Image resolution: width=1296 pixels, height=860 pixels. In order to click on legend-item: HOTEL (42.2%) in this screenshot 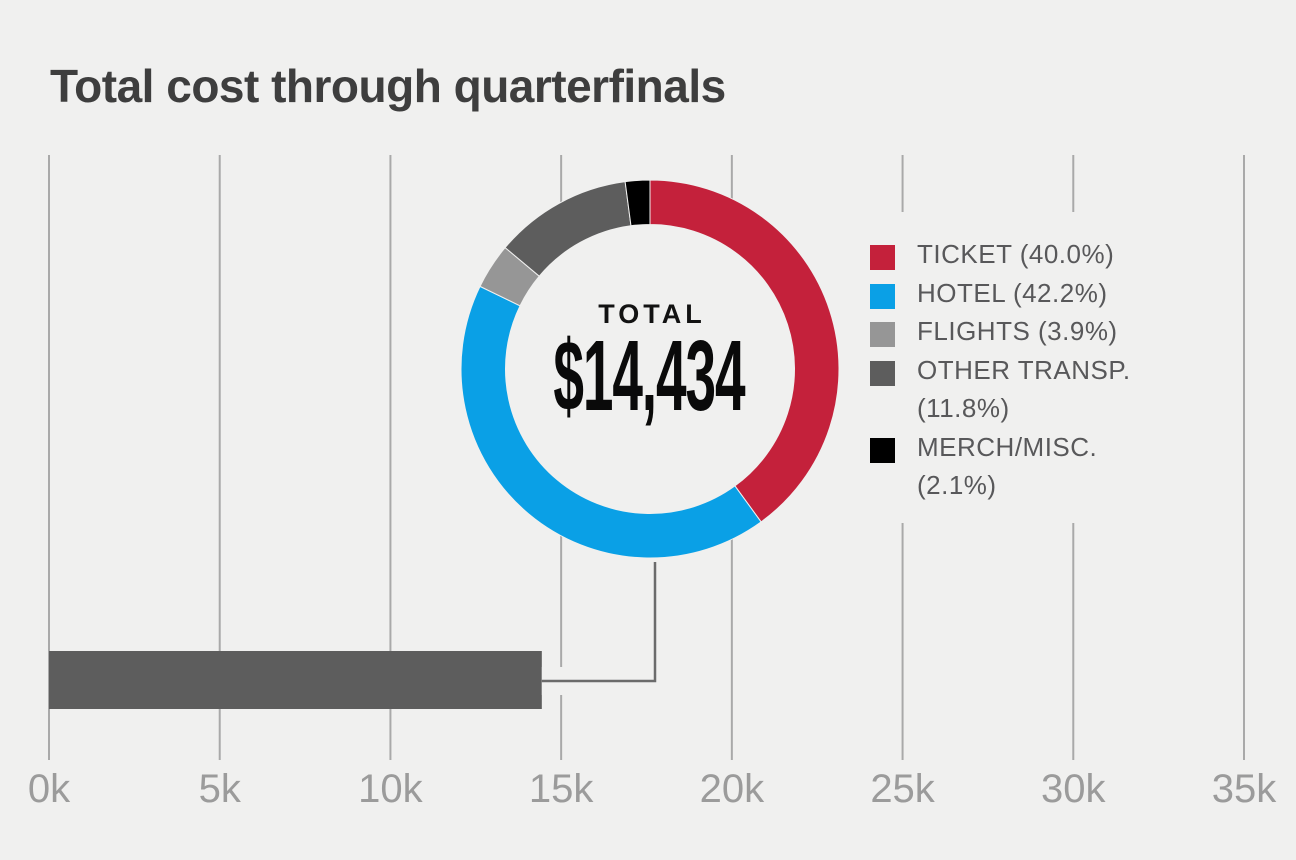, I will do `click(1037, 293)`.